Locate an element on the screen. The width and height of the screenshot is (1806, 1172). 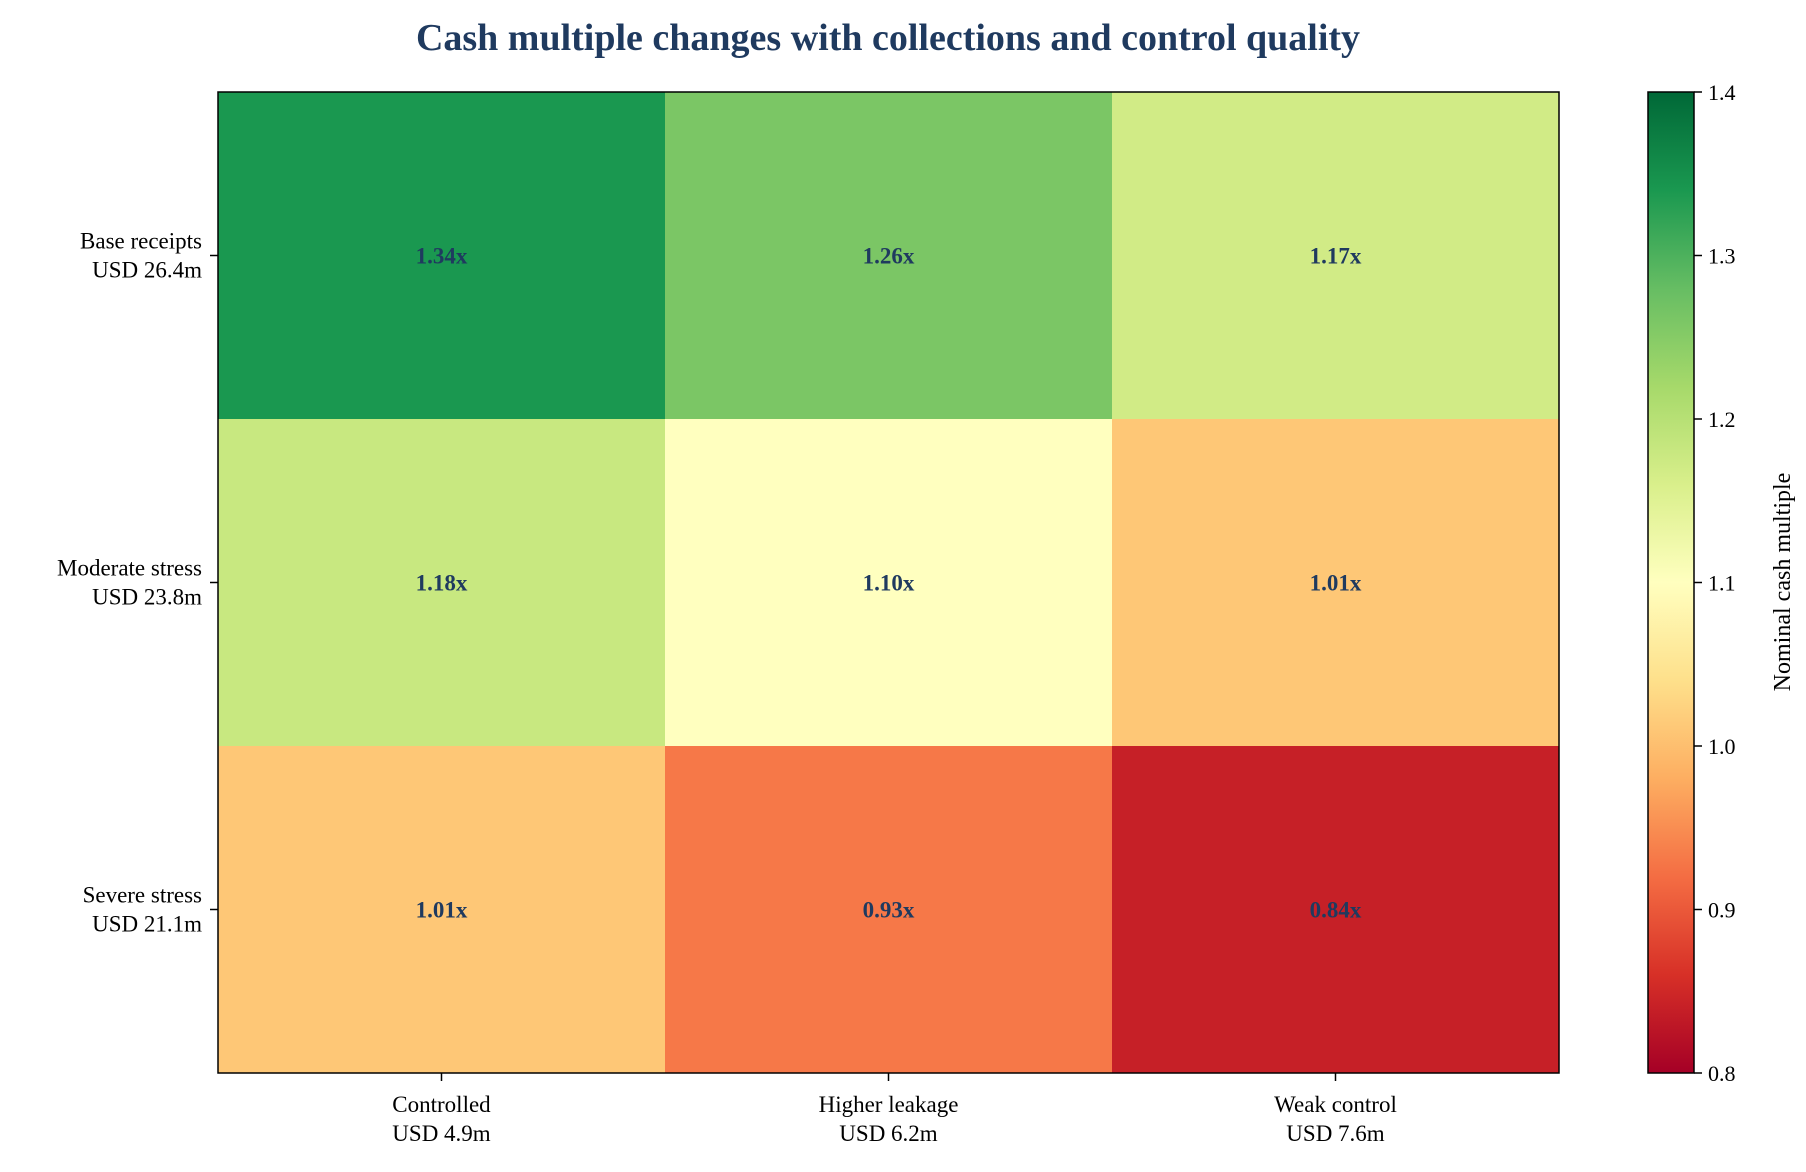
colorbar-tick-label-5: 1.3 is located at coordinates (1722, 256).